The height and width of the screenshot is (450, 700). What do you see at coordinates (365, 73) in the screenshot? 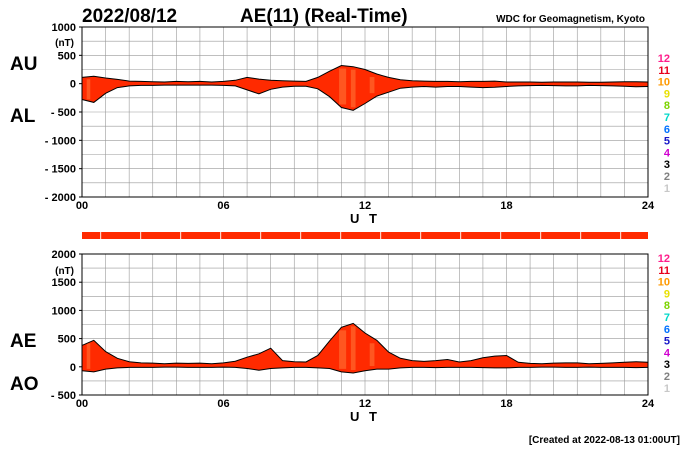
I see `series-line-au` at bounding box center [365, 73].